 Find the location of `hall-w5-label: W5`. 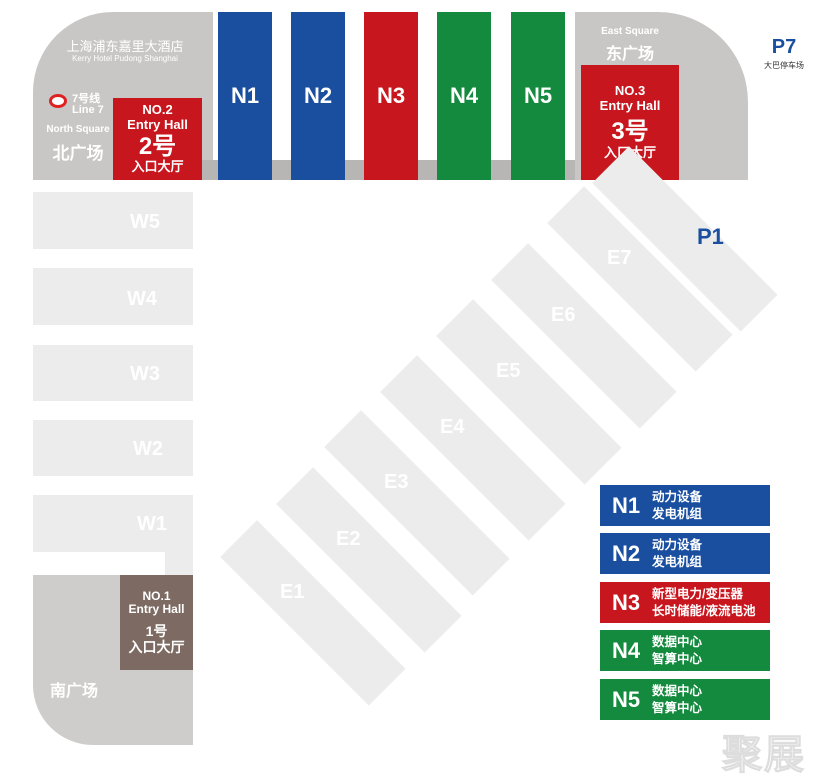

hall-w5-label: W5 is located at coordinates (145, 222).